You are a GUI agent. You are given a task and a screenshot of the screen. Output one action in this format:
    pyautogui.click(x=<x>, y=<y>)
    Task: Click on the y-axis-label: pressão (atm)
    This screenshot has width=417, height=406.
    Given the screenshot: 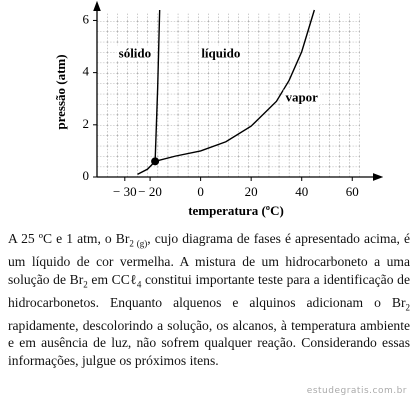 What is the action you would take?
    pyautogui.click(x=60, y=91)
    